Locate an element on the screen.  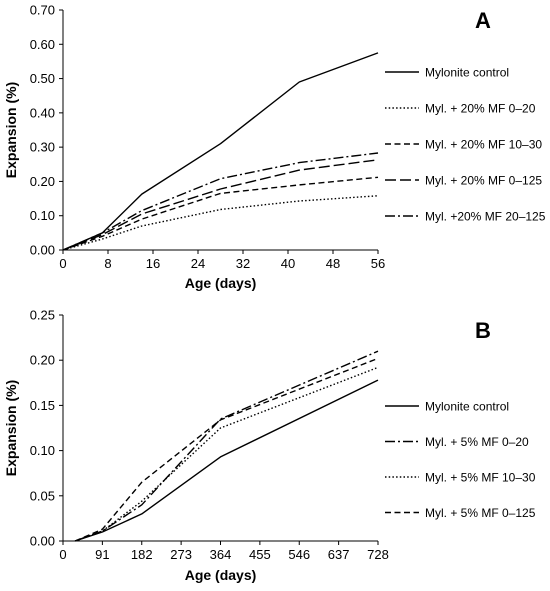
y-tick-label: 0.30 is located at coordinates (42, 147).